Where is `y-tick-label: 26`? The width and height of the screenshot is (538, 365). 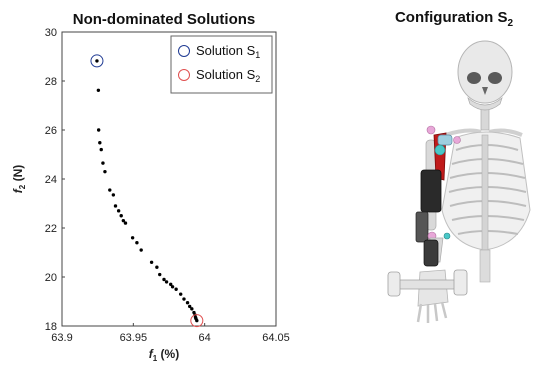
y-tick-label: 26 is located at coordinates (51, 131).